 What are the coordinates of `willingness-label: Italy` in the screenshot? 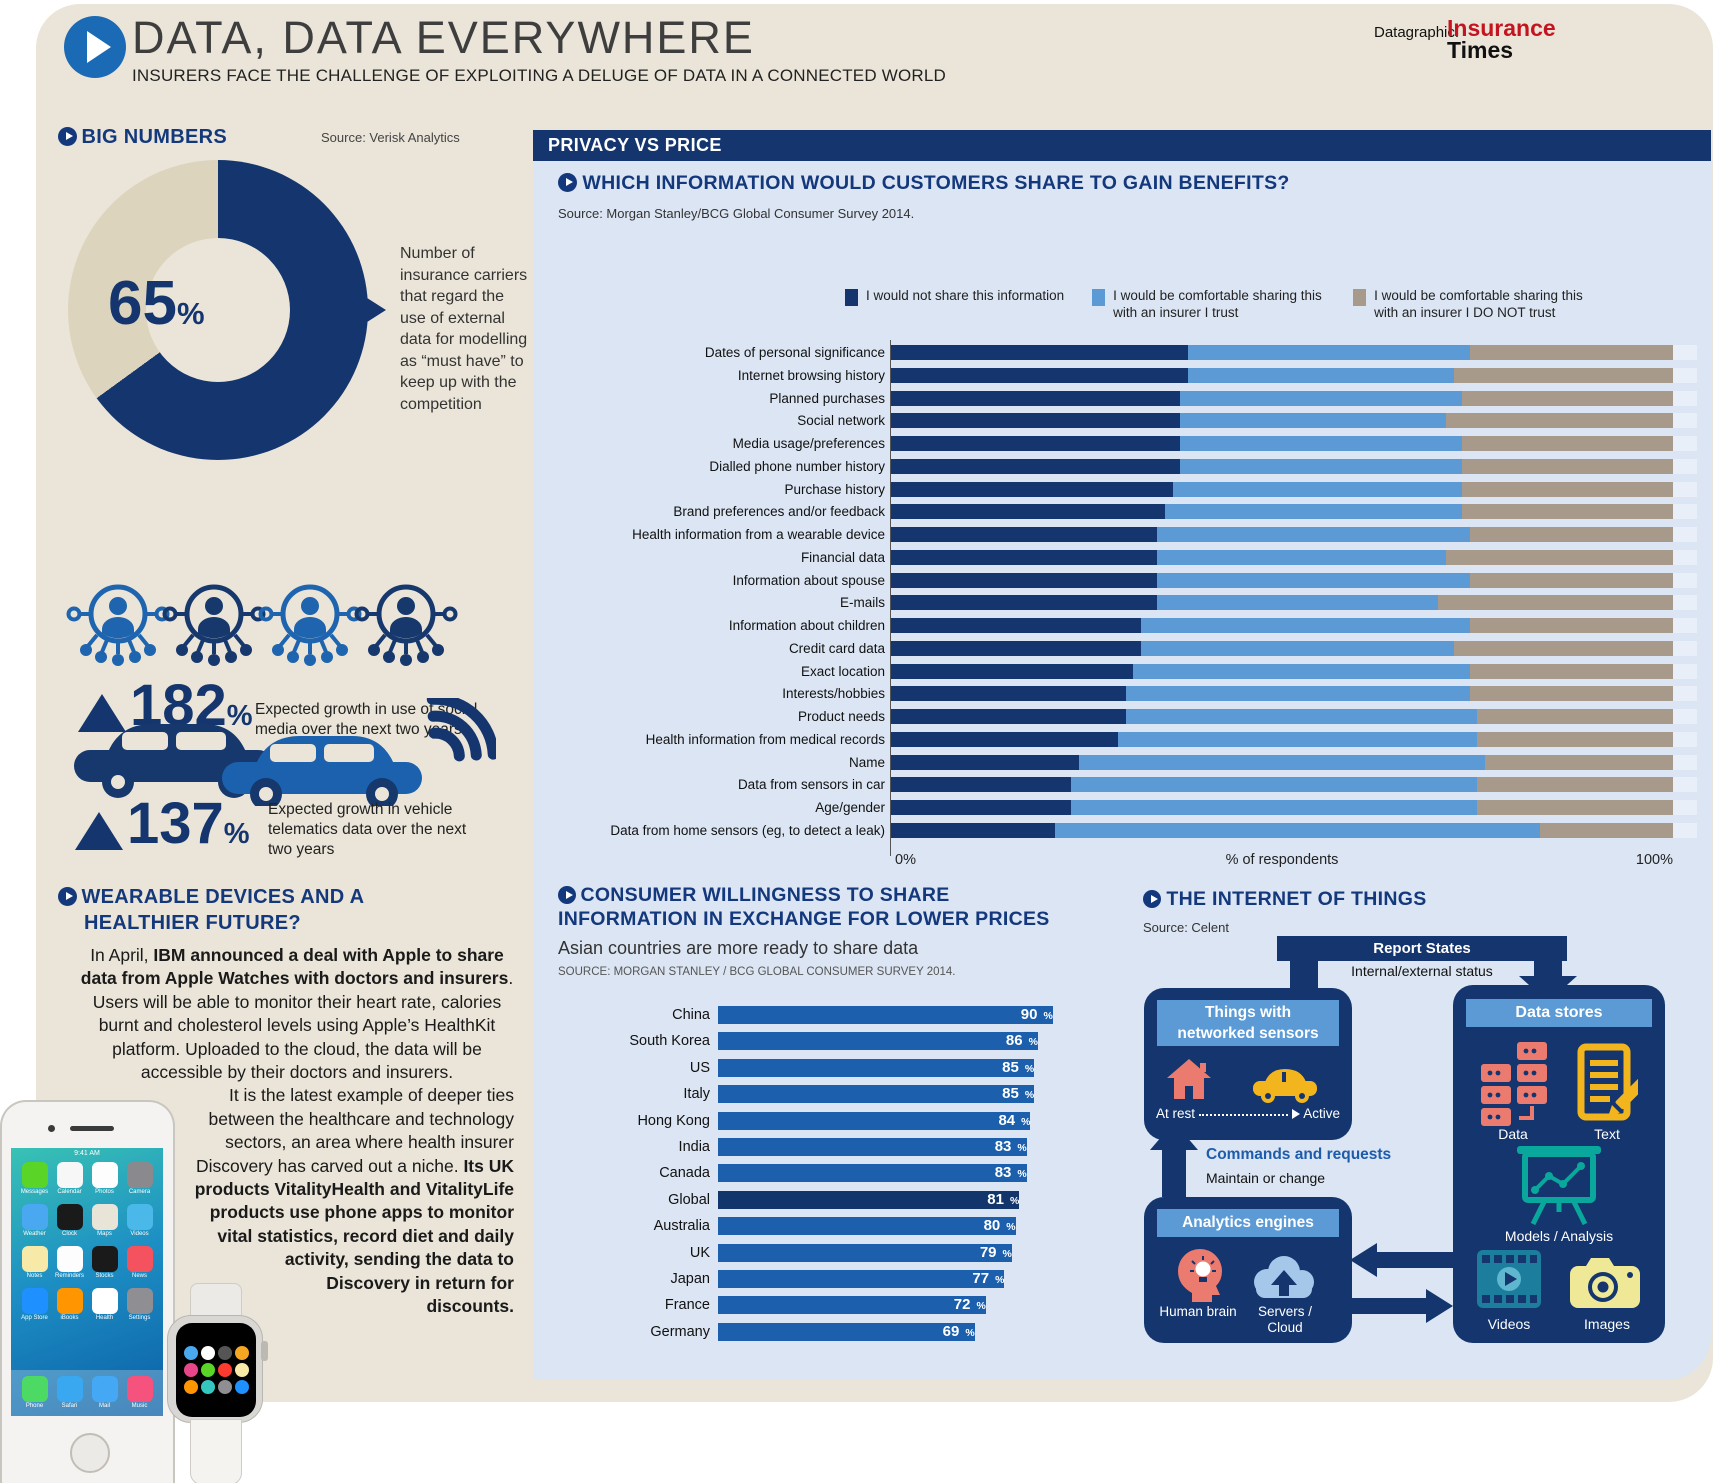 It's located at (696, 1094).